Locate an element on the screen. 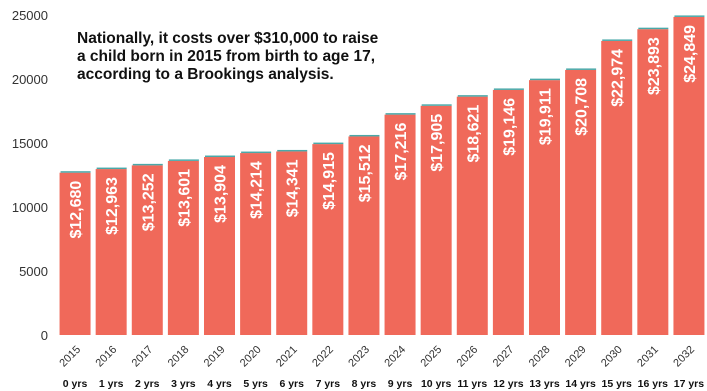  bar-2029 is located at coordinates (581, 202).